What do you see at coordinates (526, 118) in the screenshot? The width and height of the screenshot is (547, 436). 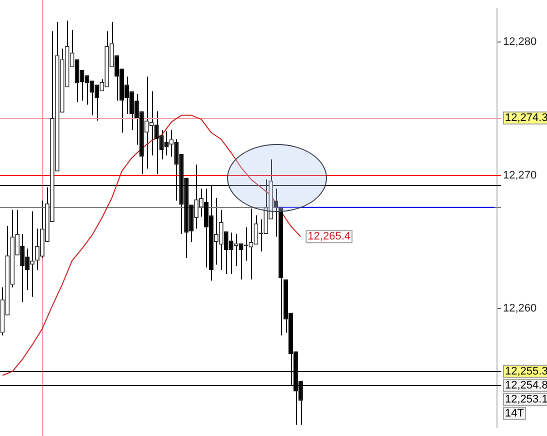 I see `ref-line-label: 12,274.3` at bounding box center [526, 118].